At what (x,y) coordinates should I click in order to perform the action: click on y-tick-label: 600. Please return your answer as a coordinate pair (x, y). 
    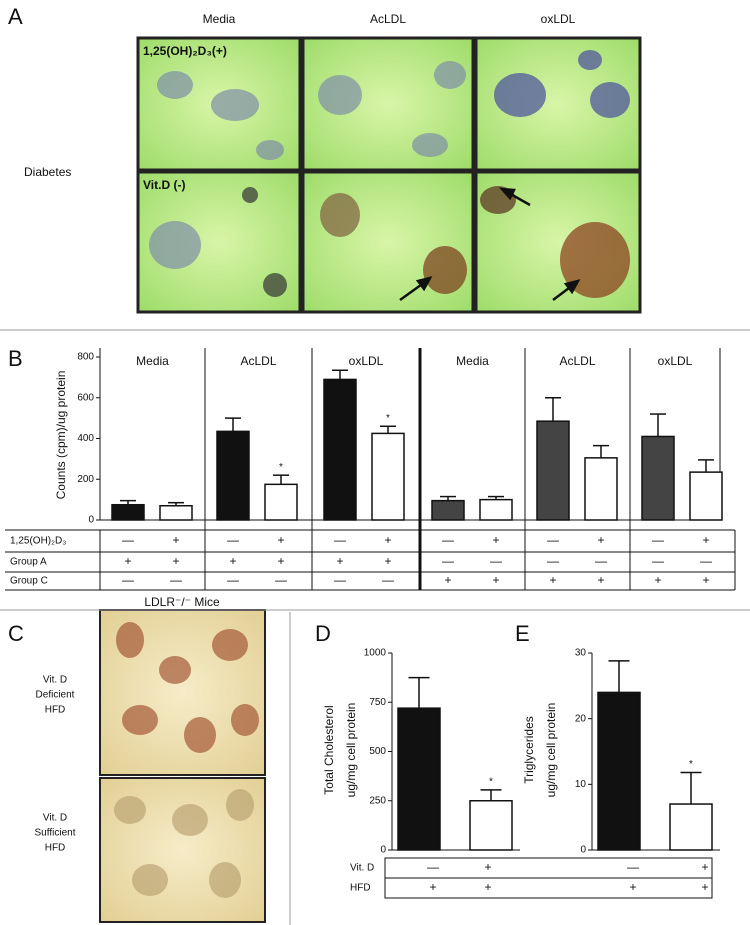
    Looking at the image, I should click on (85, 397).